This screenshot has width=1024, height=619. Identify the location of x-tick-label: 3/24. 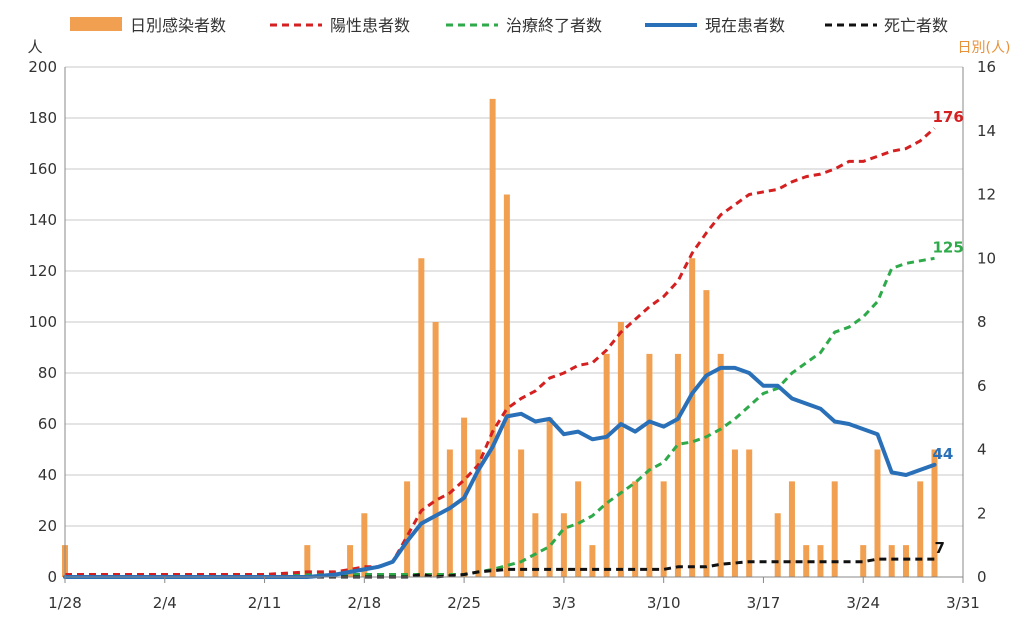
(863, 603).